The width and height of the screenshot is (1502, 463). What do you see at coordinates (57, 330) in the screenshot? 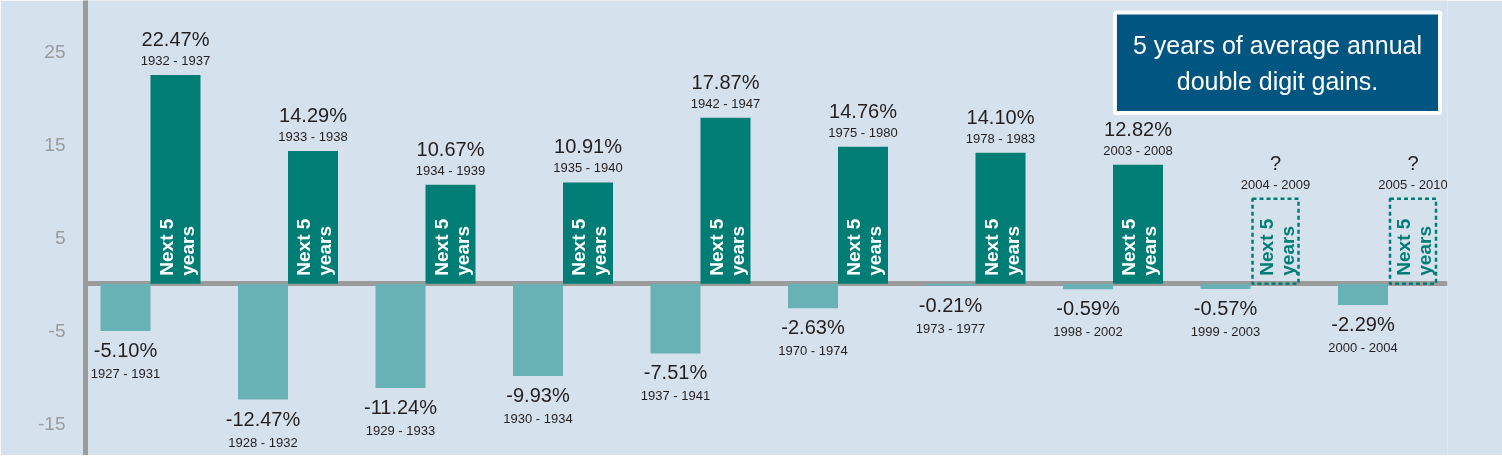
I see `y-tick-label: -5` at bounding box center [57, 330].